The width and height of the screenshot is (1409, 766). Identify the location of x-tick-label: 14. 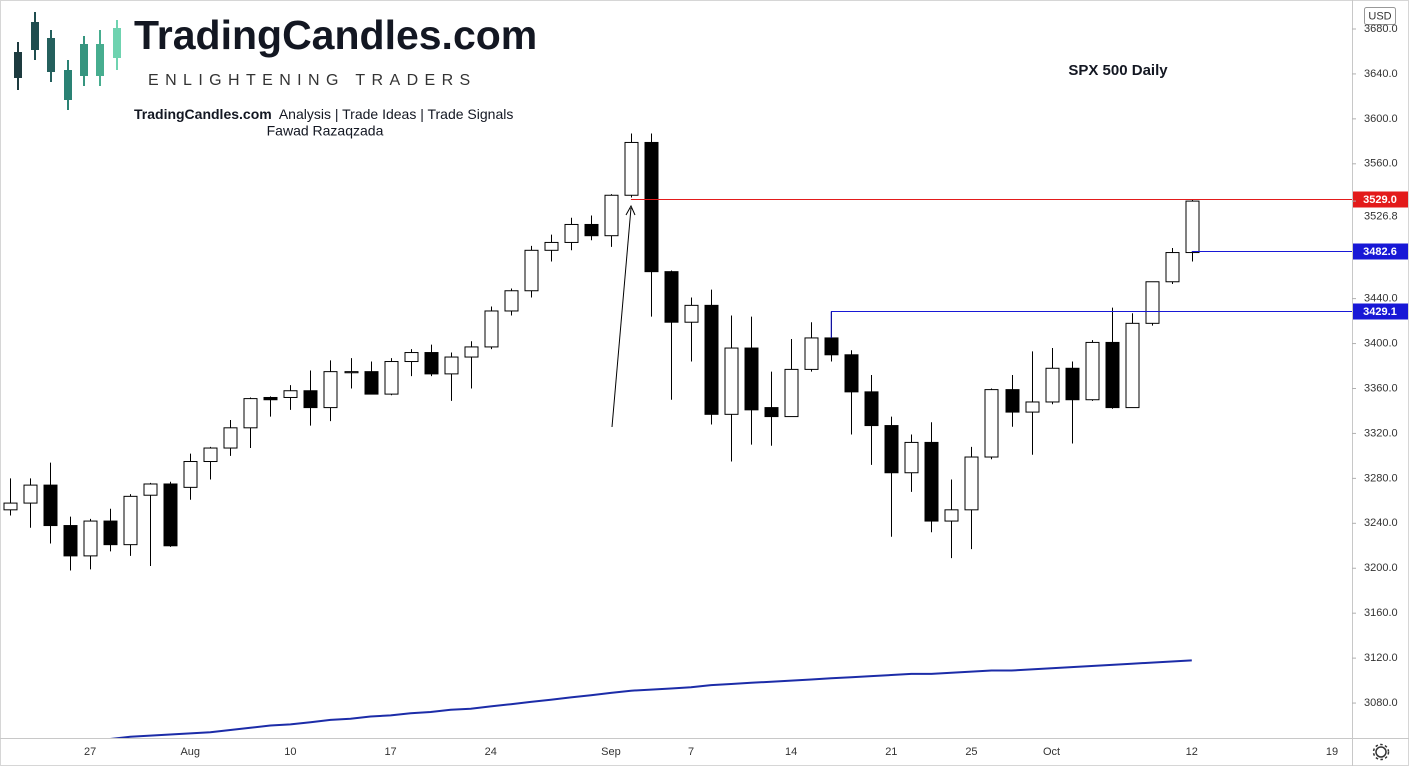
(791, 752).